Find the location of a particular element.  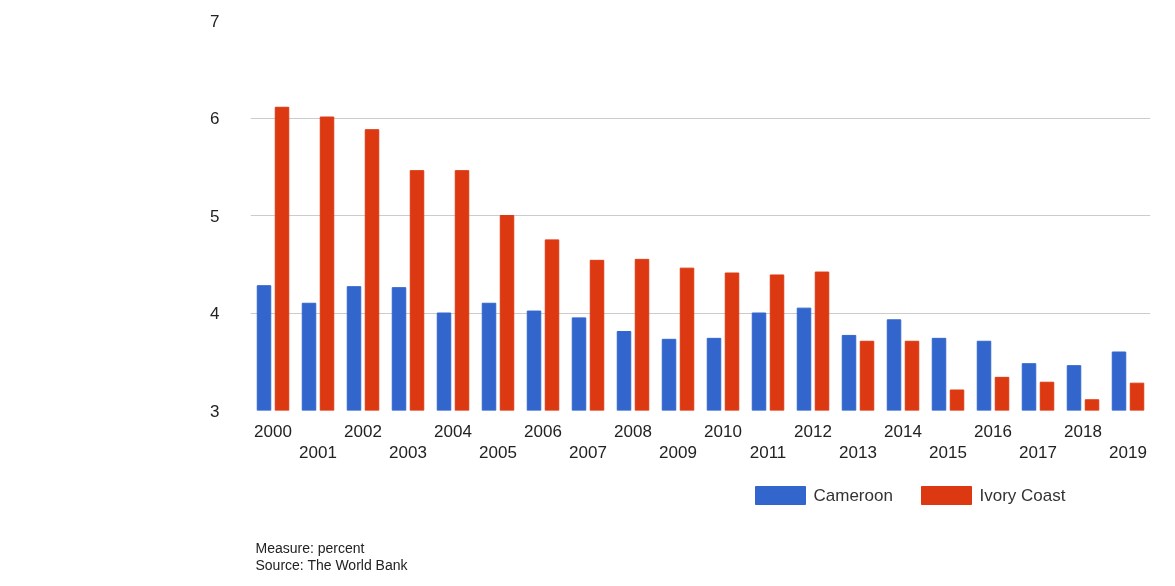

x-tick-label: 2005 is located at coordinates (498, 452).